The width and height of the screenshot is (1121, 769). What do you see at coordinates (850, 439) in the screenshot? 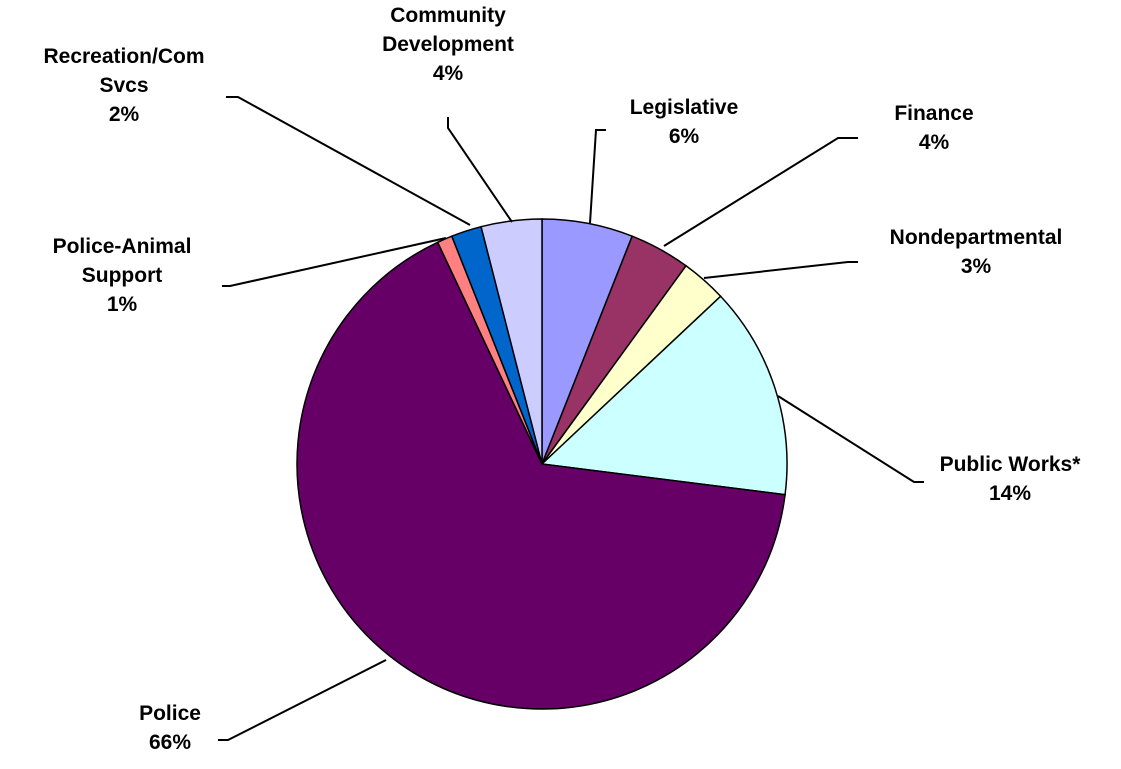
I see `leader-line-public-works` at bounding box center [850, 439].